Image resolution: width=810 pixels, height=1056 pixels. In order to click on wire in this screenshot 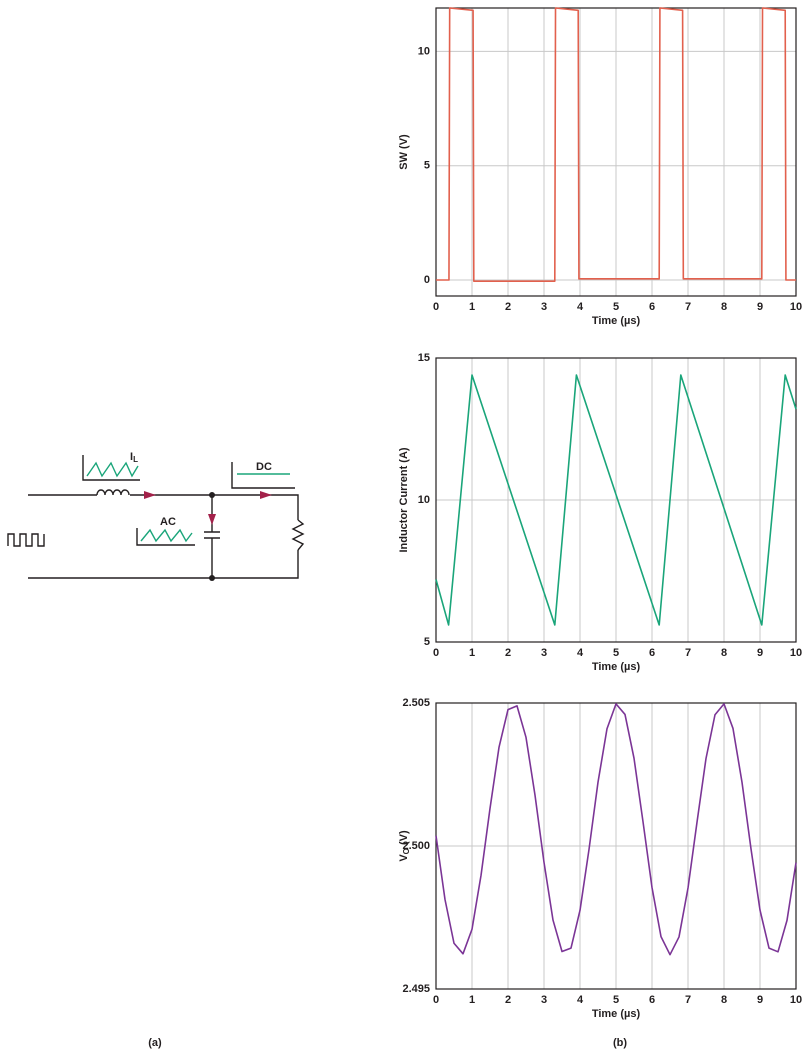, I will do `click(163, 536)`.